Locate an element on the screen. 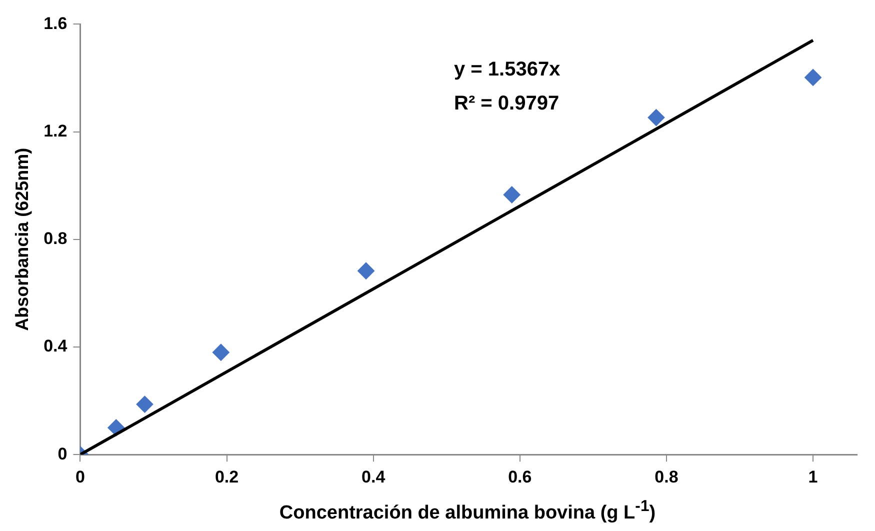 Image resolution: width=875 pixels, height=531 pixels. x-tick-label: 0.8 is located at coordinates (666, 476).